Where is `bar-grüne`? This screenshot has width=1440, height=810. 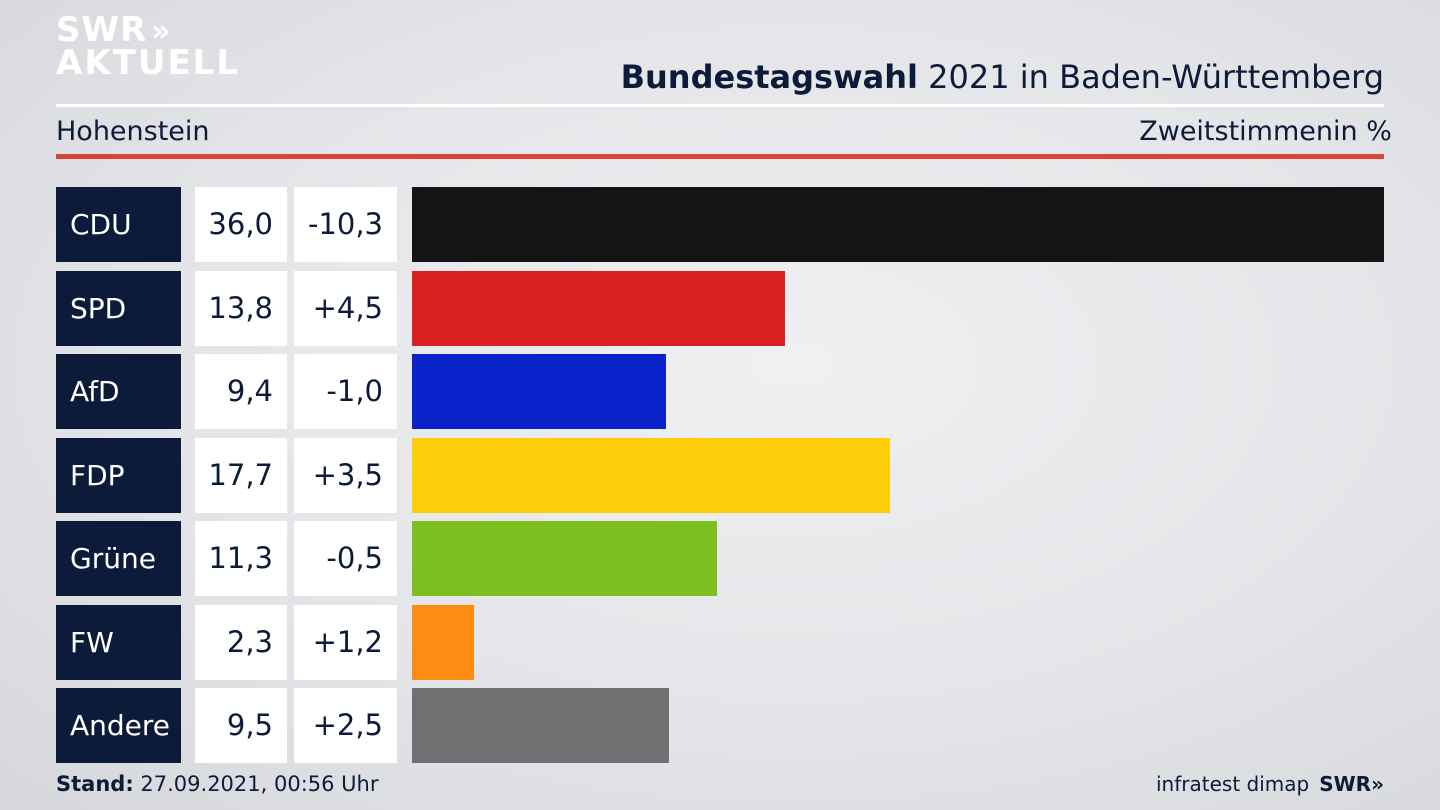 bar-grüne is located at coordinates (564, 558).